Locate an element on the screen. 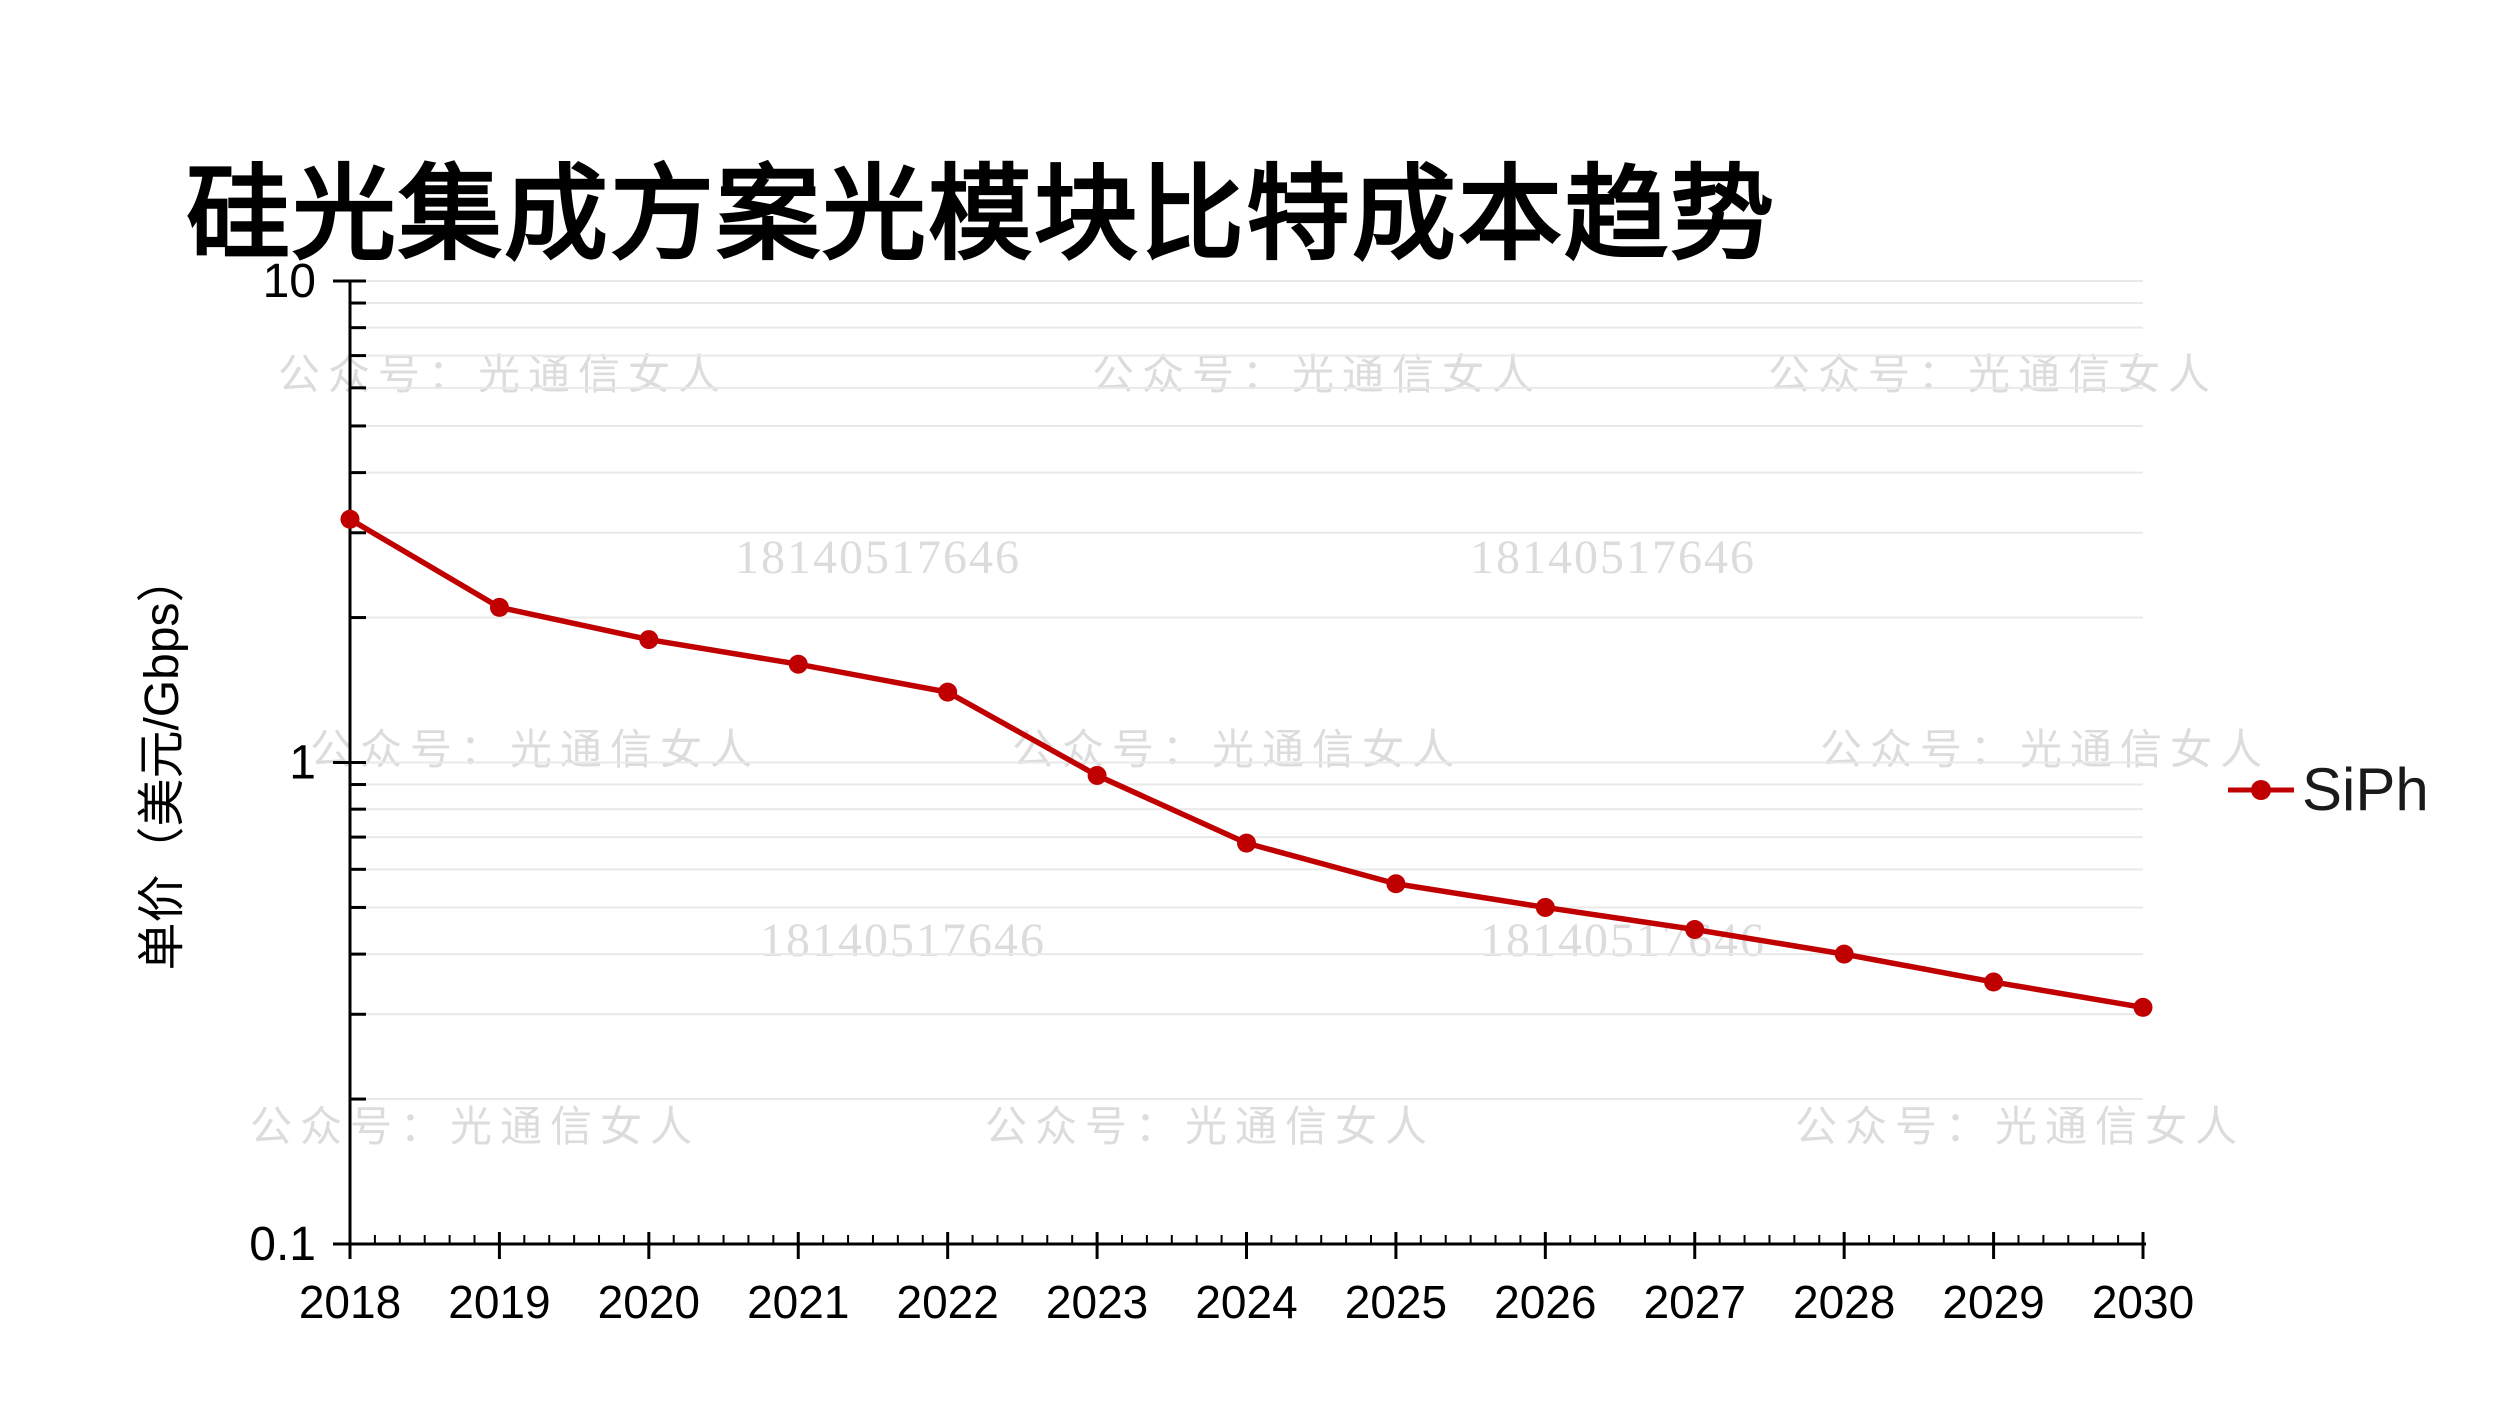 Image resolution: width=2500 pixels, height=1406 pixels. legend: SiPh is located at coordinates (2328, 789).